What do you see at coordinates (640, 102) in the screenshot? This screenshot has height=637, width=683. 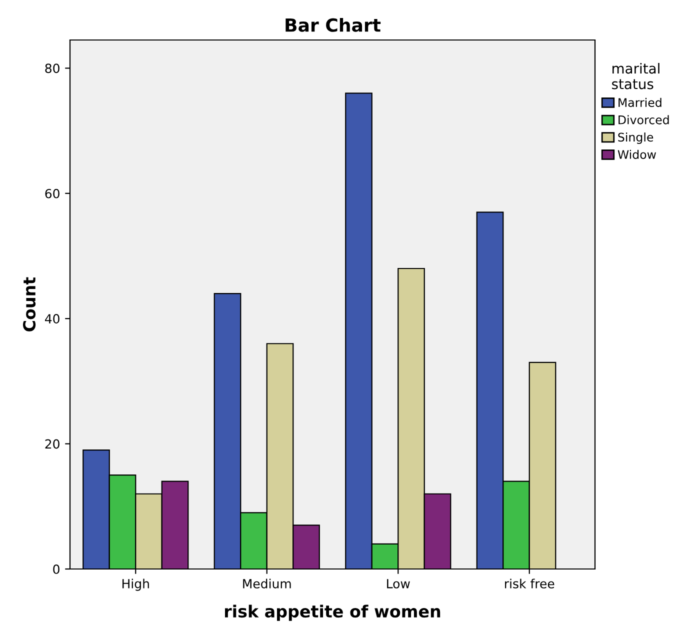 I see `legend-label: Married` at bounding box center [640, 102].